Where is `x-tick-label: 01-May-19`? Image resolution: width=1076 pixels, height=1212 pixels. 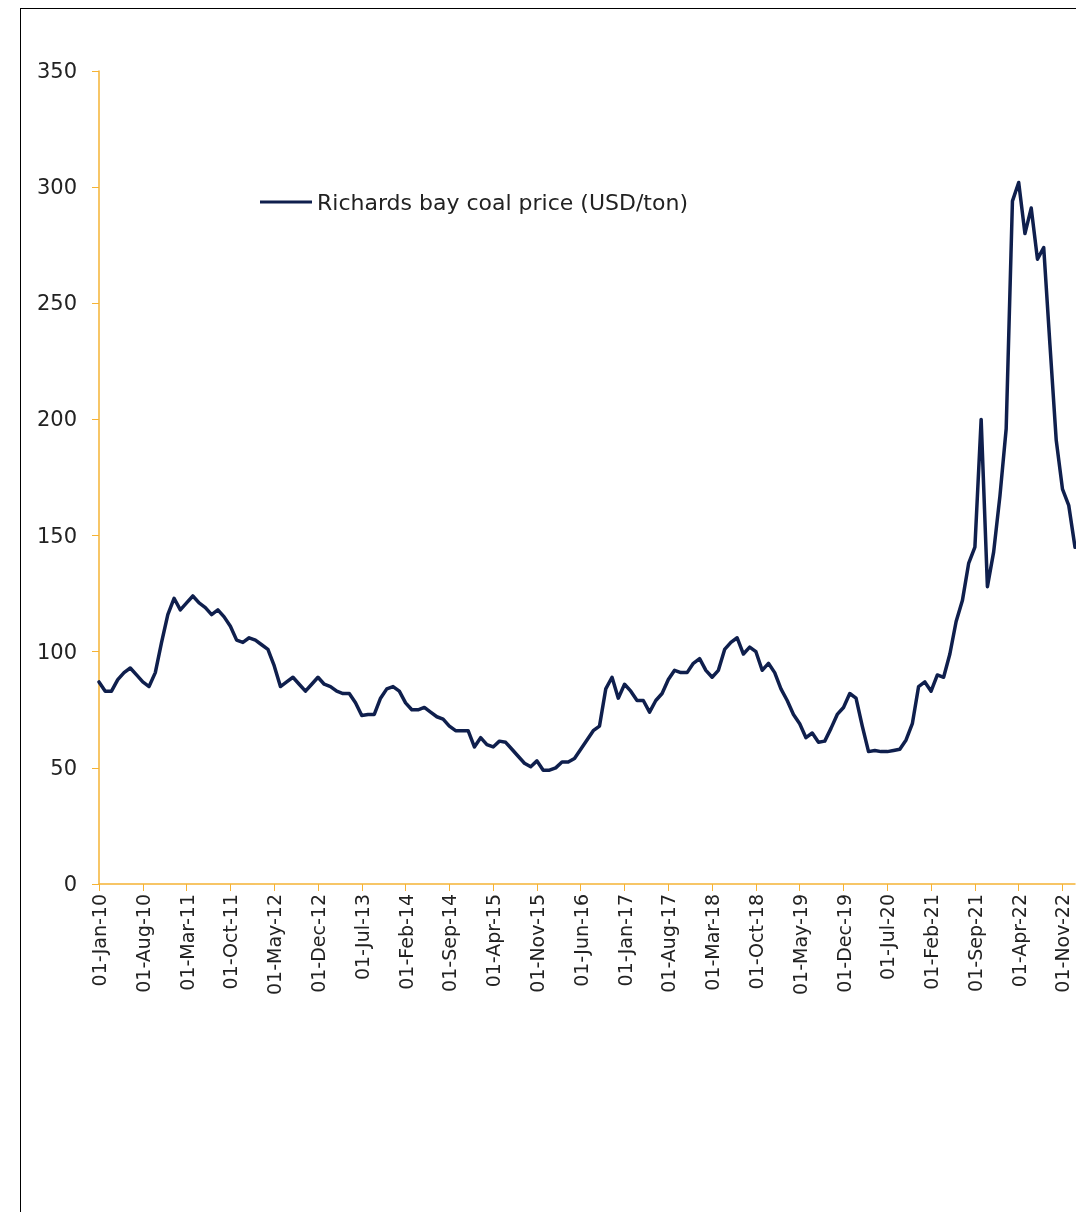 x-tick-label: 01-May-19 is located at coordinates (799, 945).